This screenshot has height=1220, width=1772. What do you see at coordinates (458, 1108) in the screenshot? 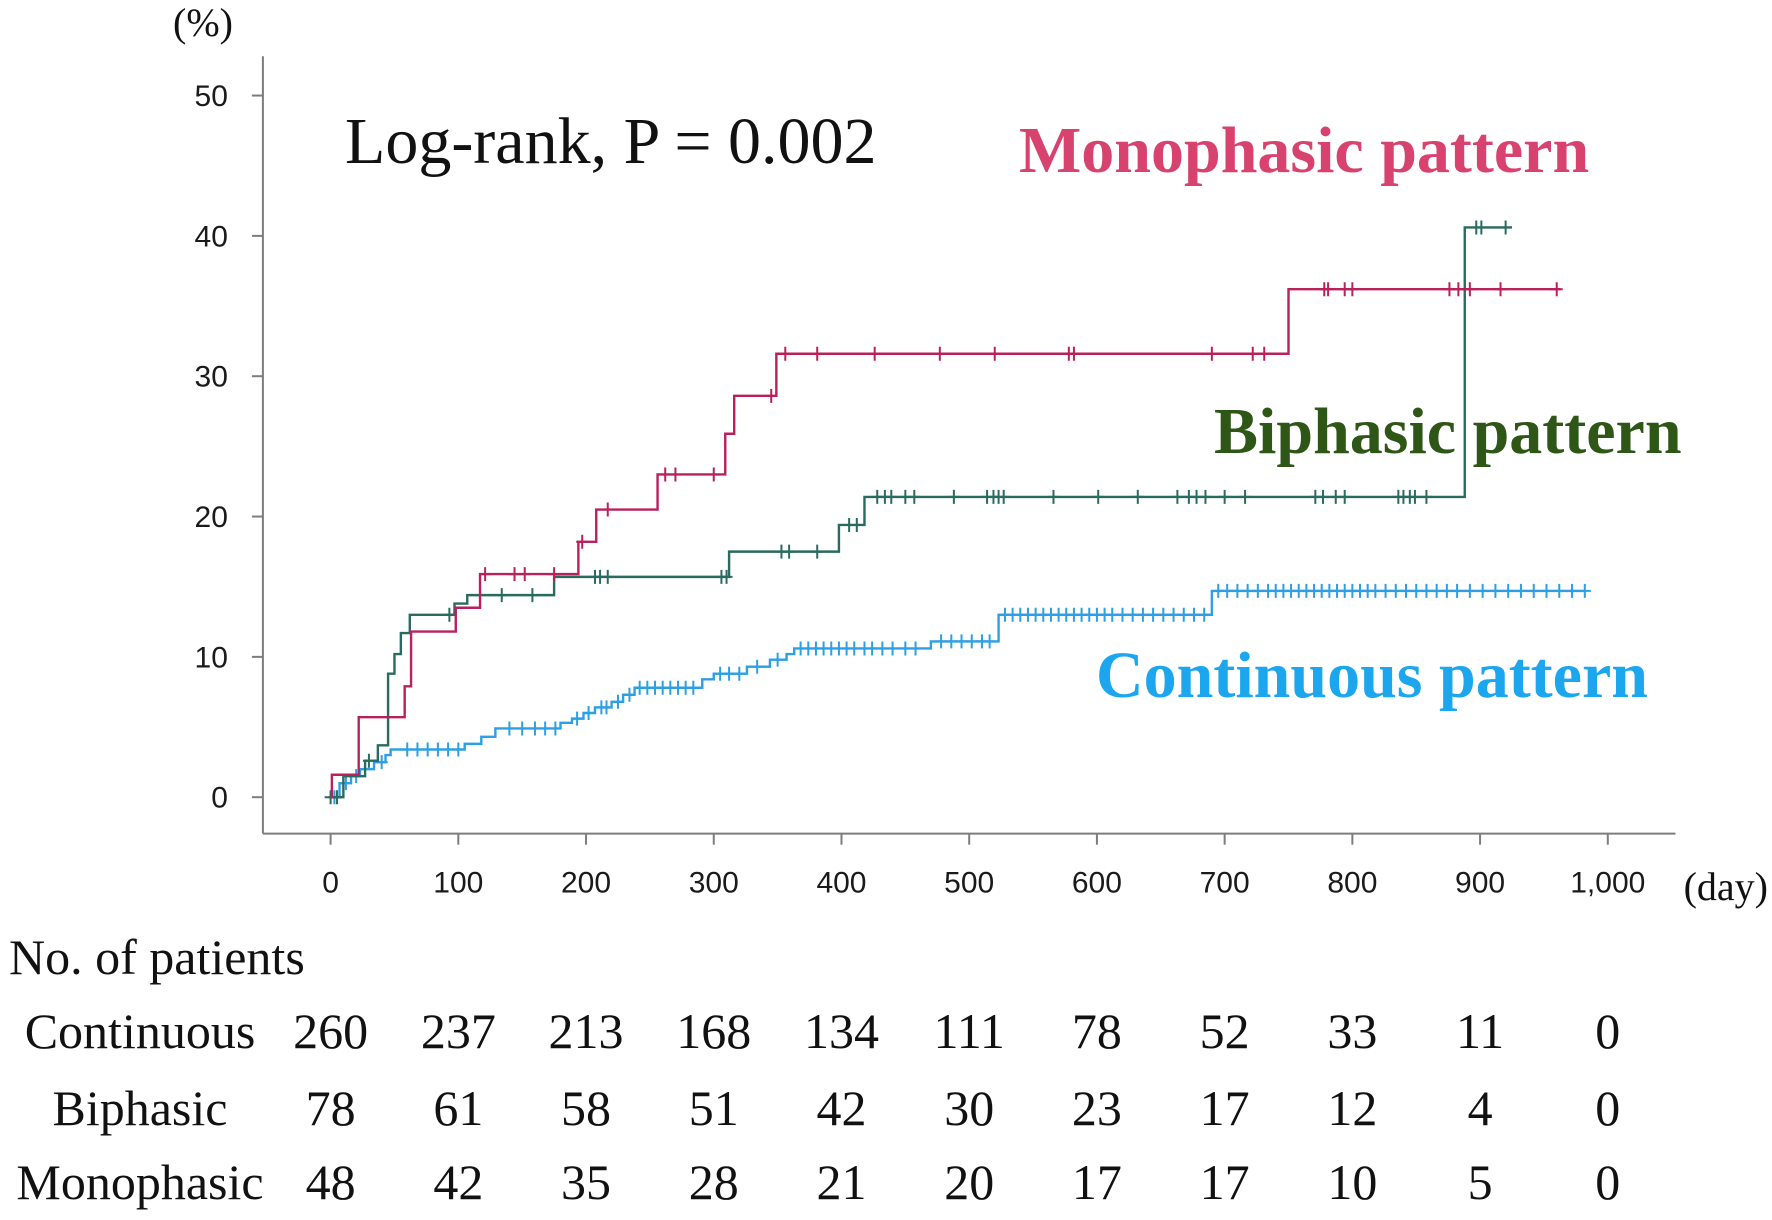
I see `risk-count: 61` at bounding box center [458, 1108].